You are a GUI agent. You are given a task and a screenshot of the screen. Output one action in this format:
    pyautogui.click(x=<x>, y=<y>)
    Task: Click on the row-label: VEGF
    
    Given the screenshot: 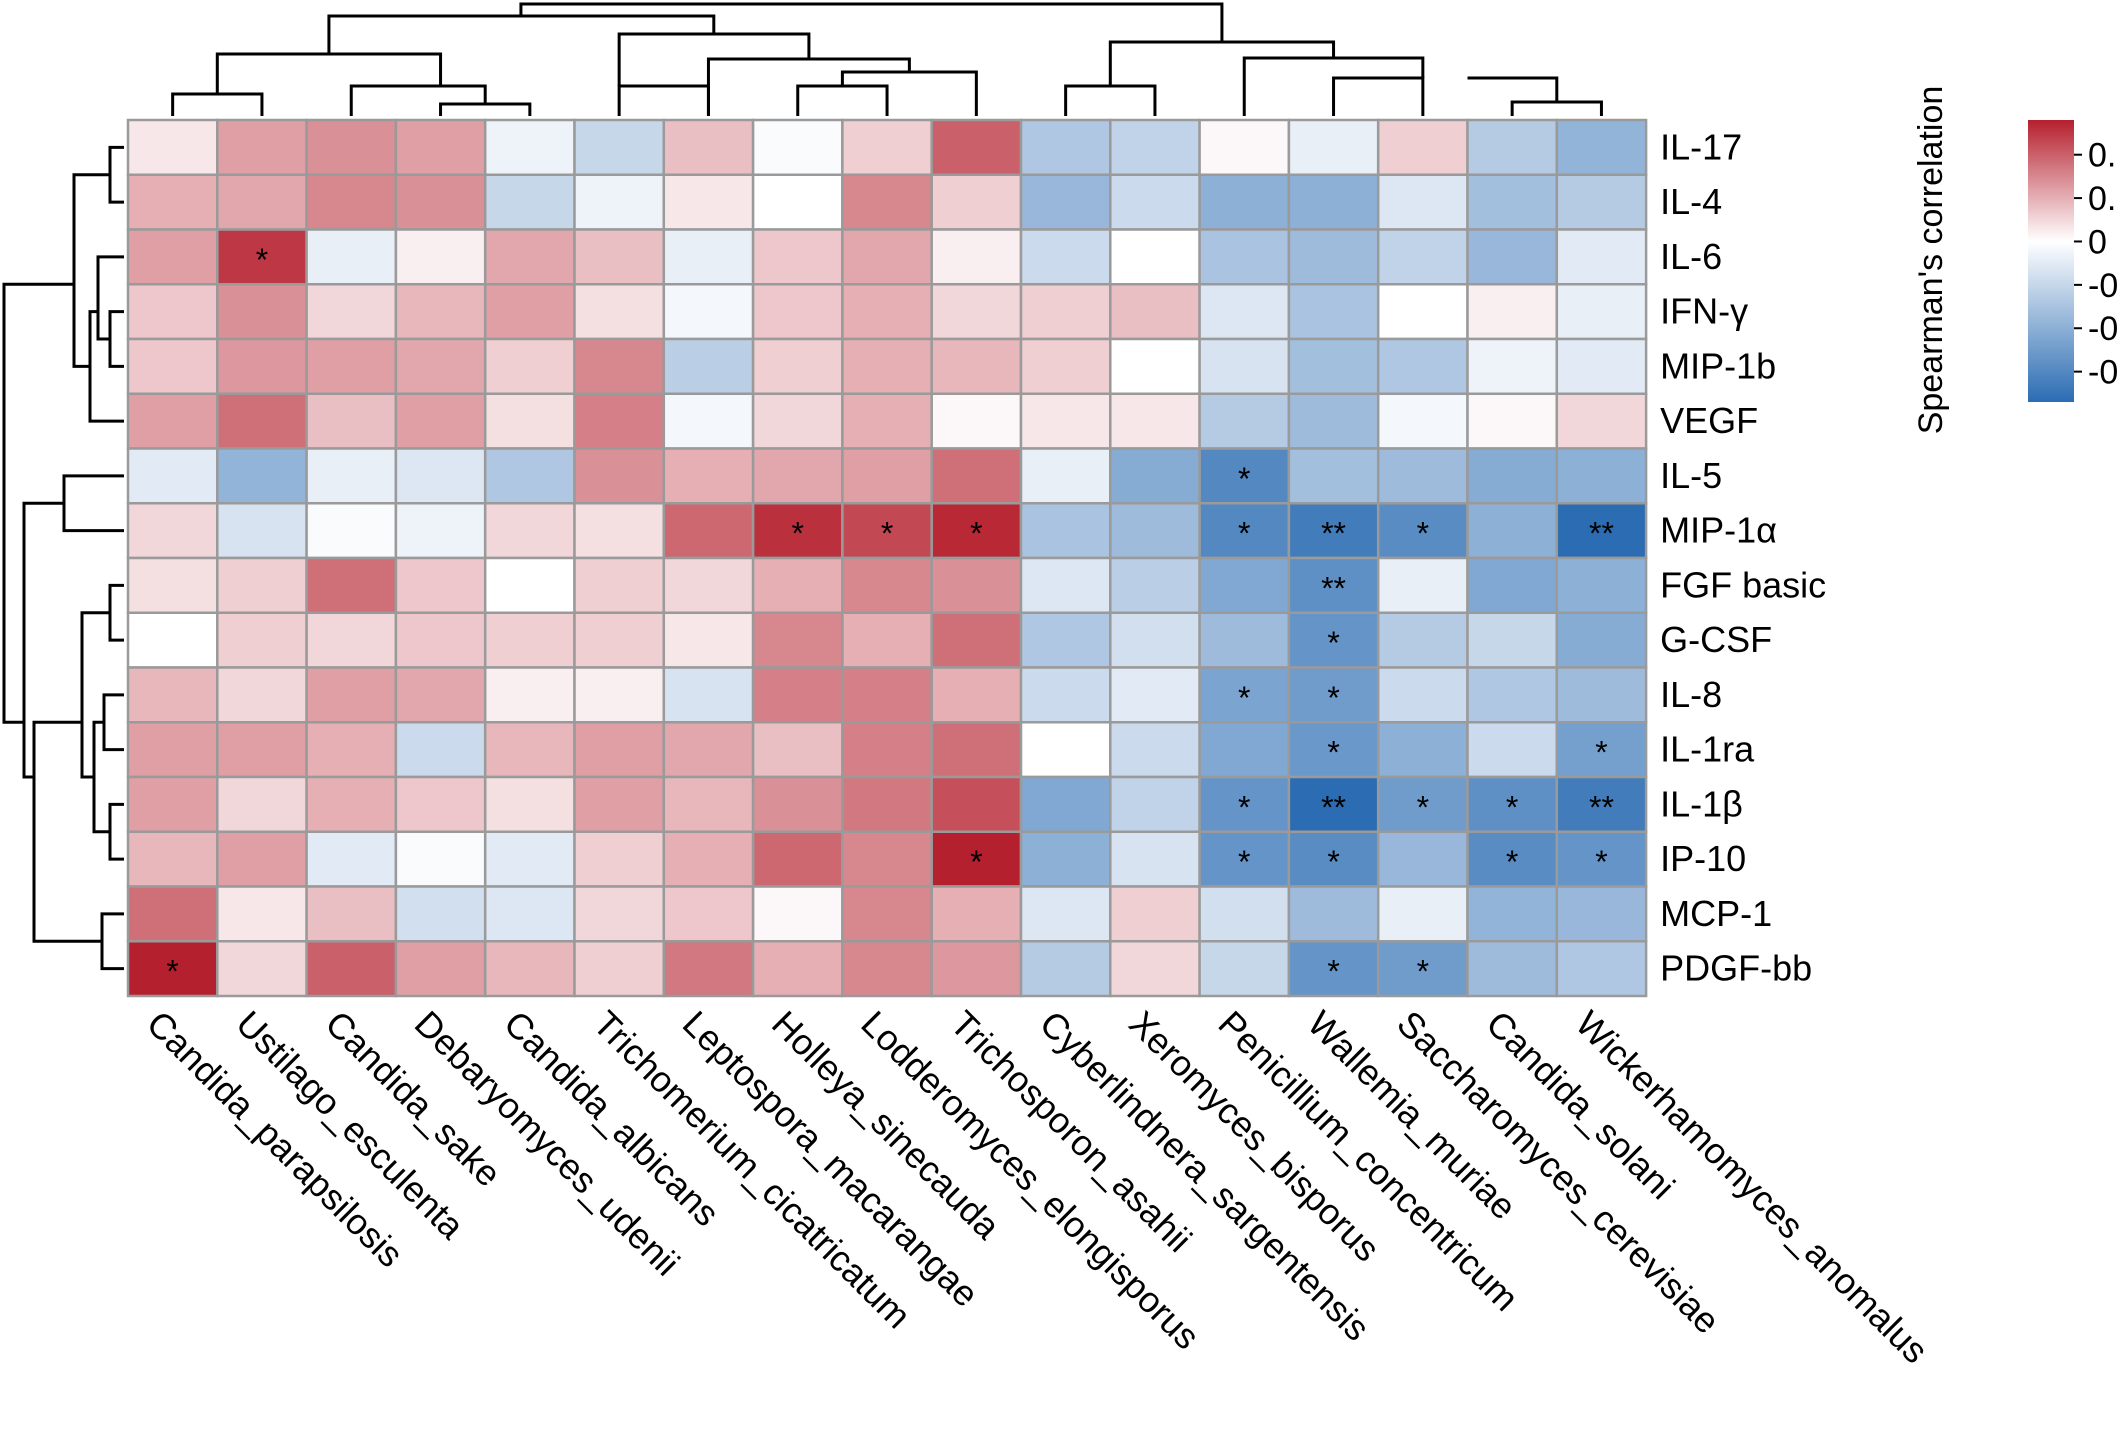 What is the action you would take?
    pyautogui.click(x=1709, y=420)
    